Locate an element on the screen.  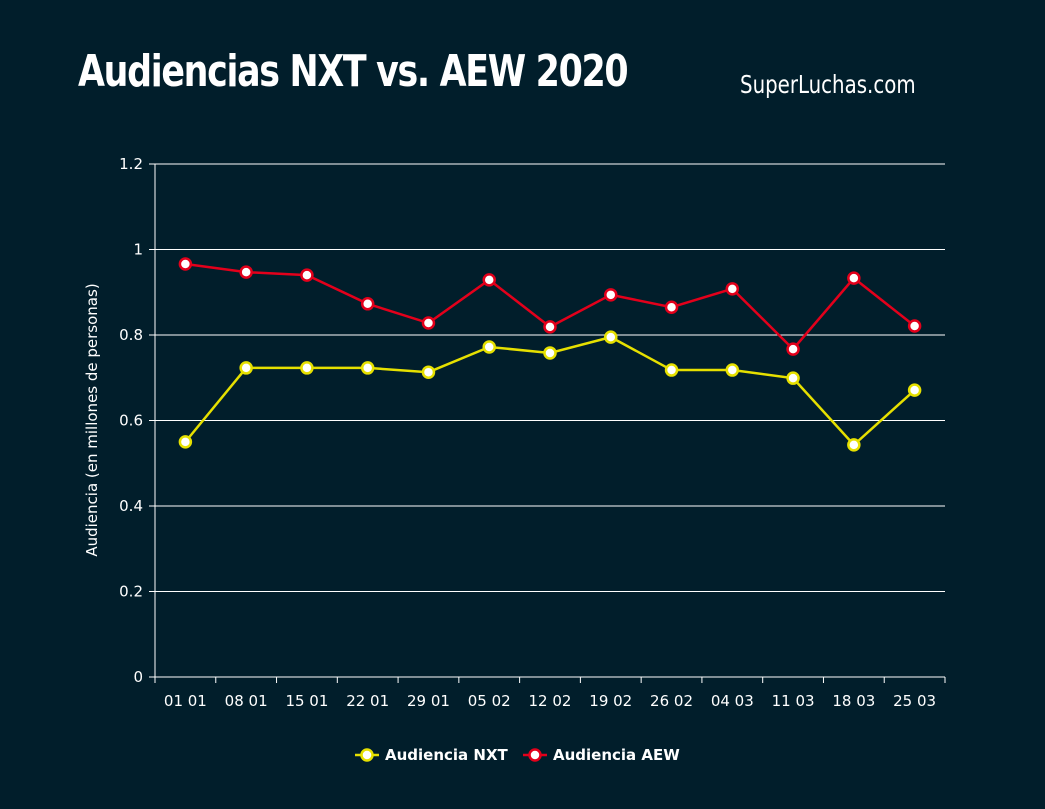
x-tick-label: 11 03 is located at coordinates (793, 701).